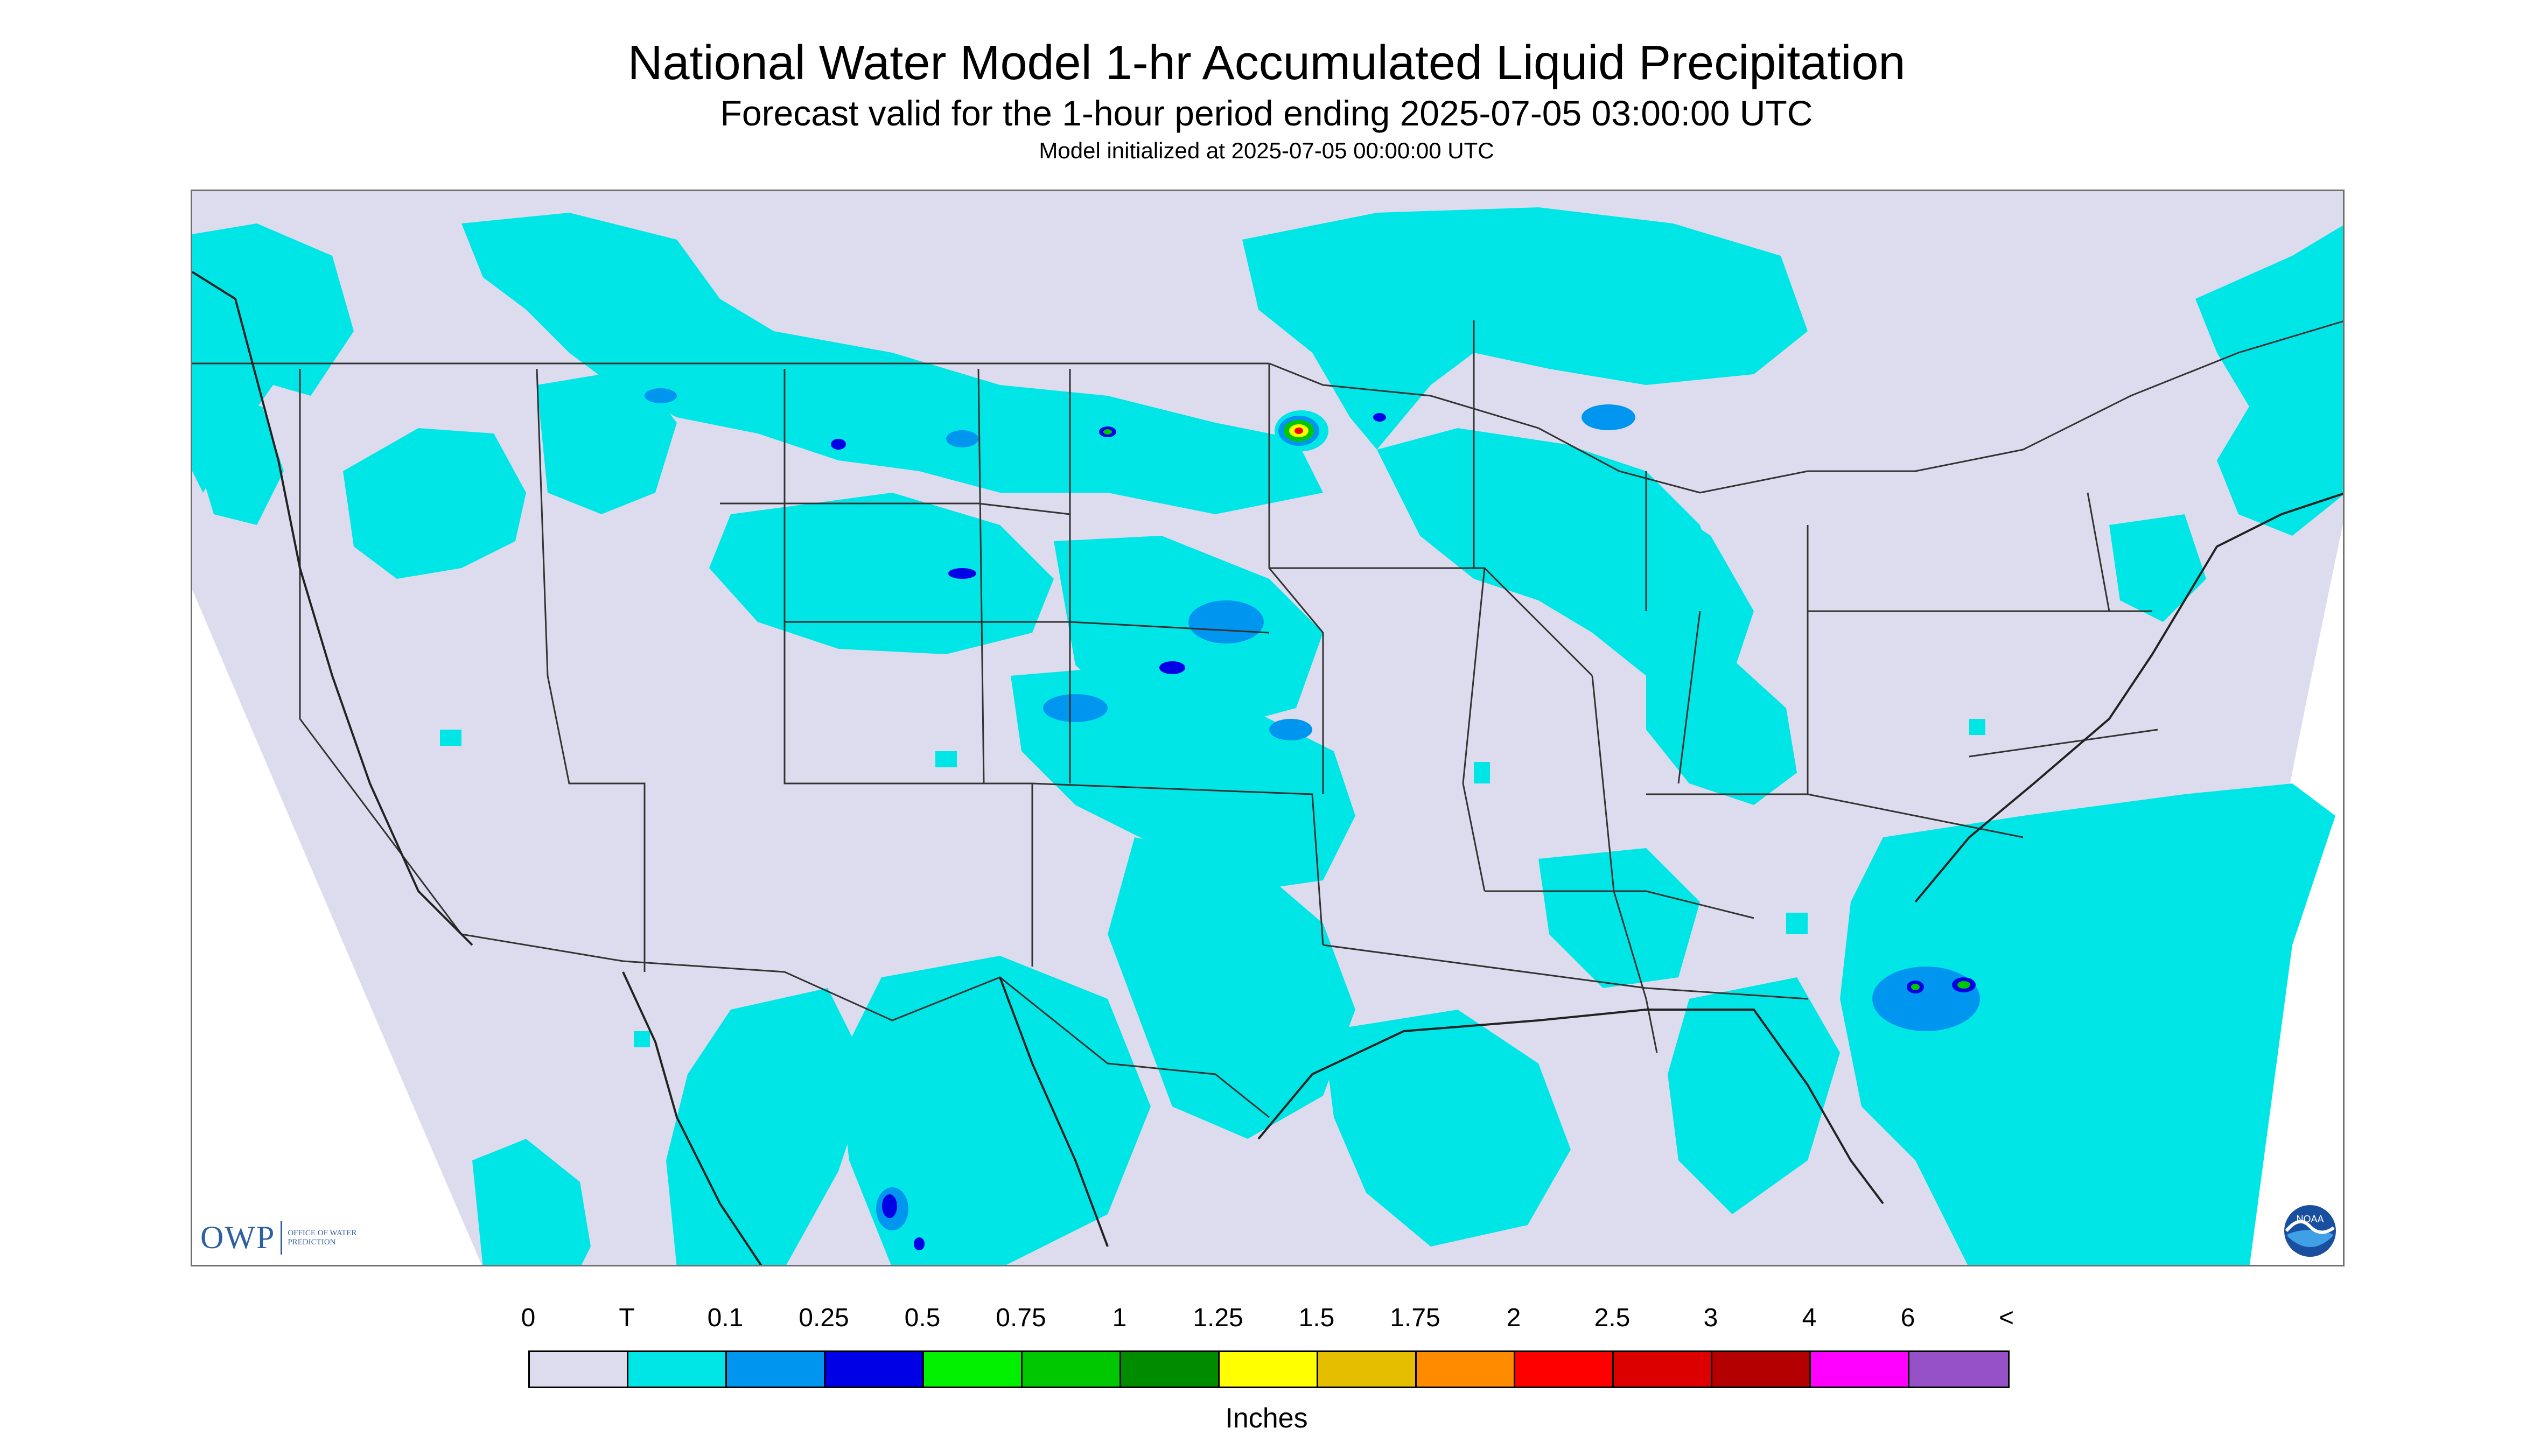  Describe the element at coordinates (1266, 1418) in the screenshot. I see `legend-unit-label: Inches` at that location.